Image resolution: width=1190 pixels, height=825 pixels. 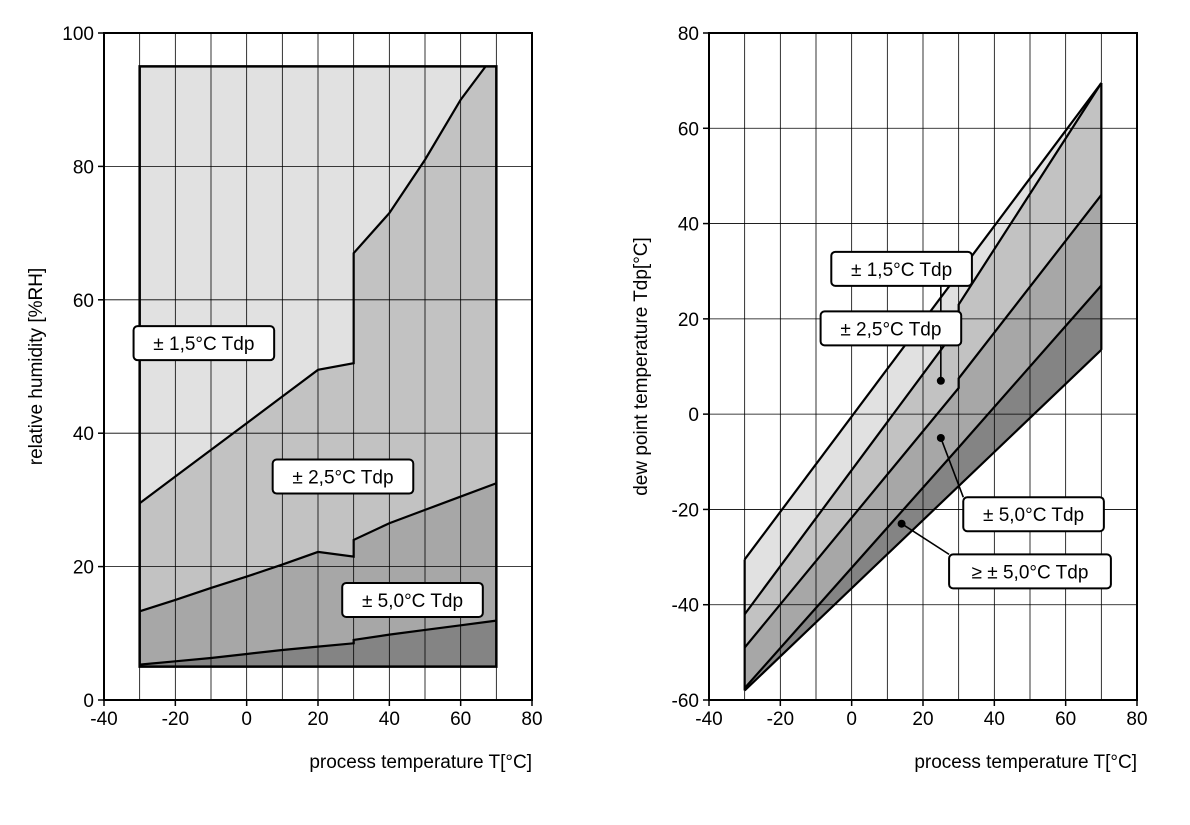 I want to click on zone-label-text: ≥ ± 5,0°C Tdp, so click(x=1030, y=572).